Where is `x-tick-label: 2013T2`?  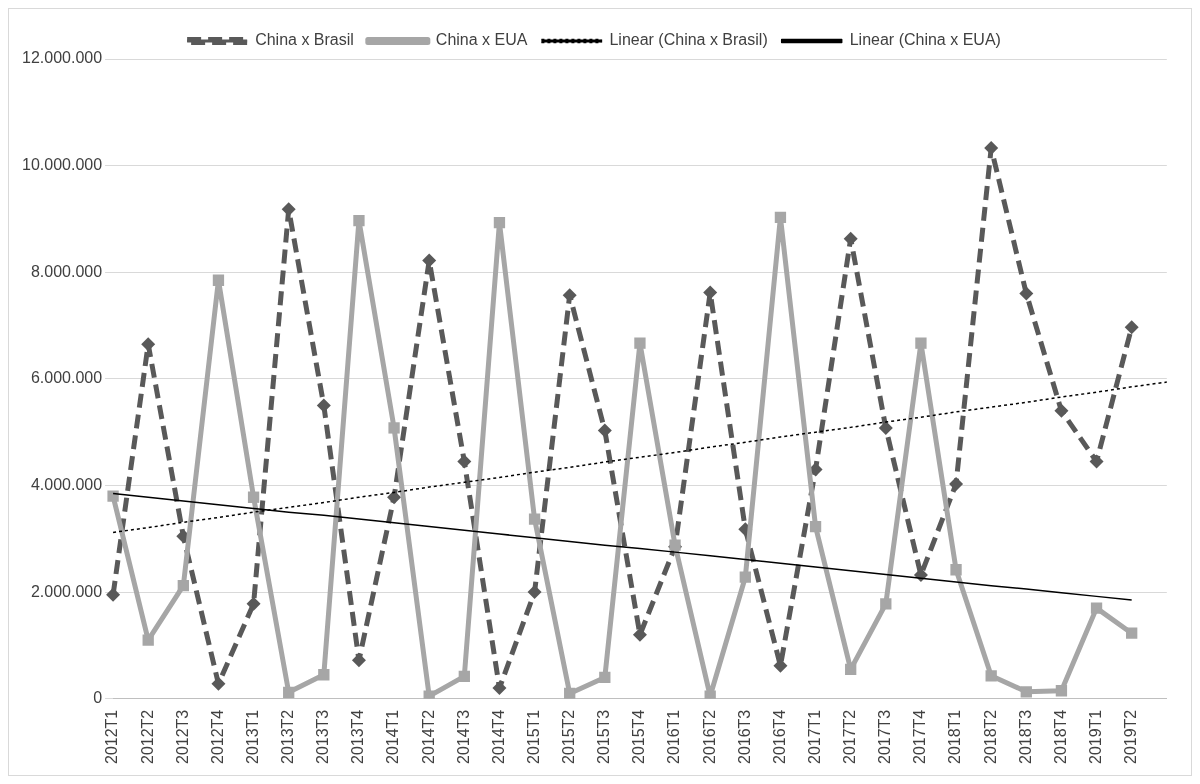
x-tick-label: 2013T2 is located at coordinates (288, 736).